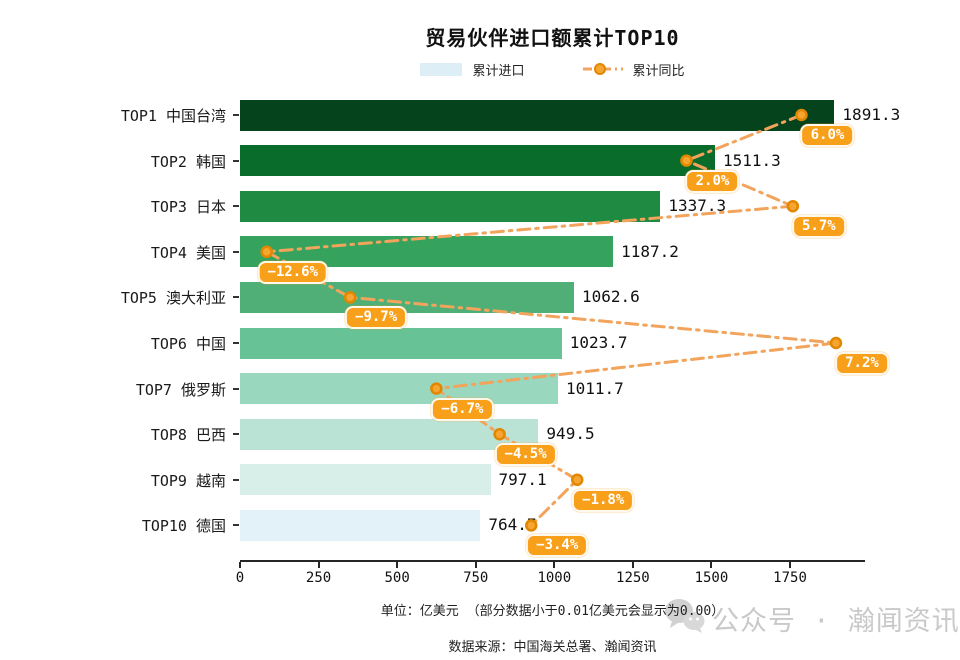 This screenshot has height=660, width=960. What do you see at coordinates (512, 525) in the screenshot?
I see `bar-value-label: 764.7` at bounding box center [512, 525].